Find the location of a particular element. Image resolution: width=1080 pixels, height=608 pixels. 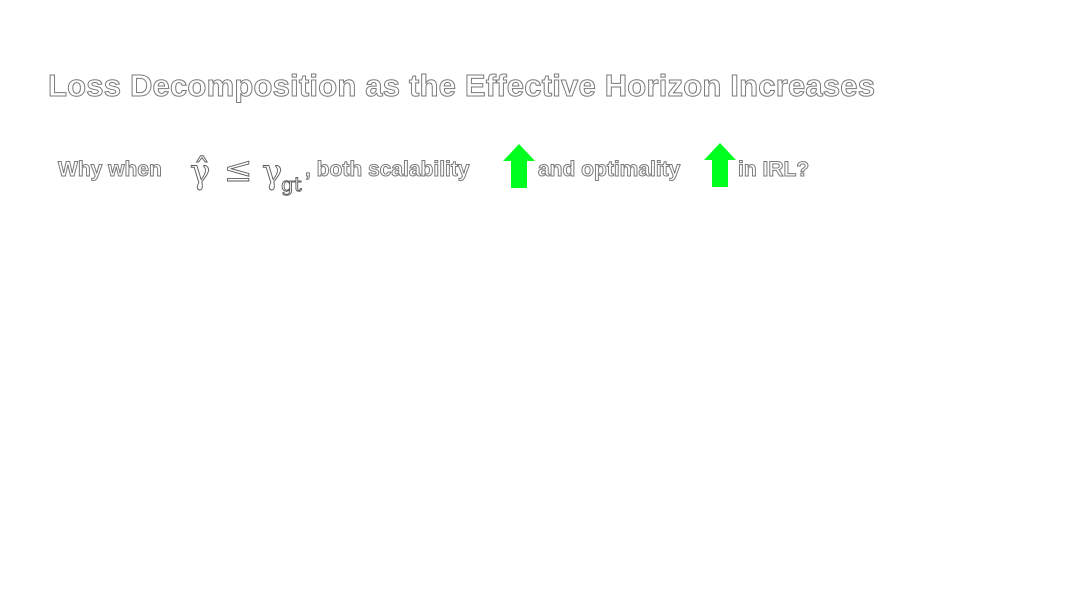

math-leq: ≤ is located at coordinates (238, 170).